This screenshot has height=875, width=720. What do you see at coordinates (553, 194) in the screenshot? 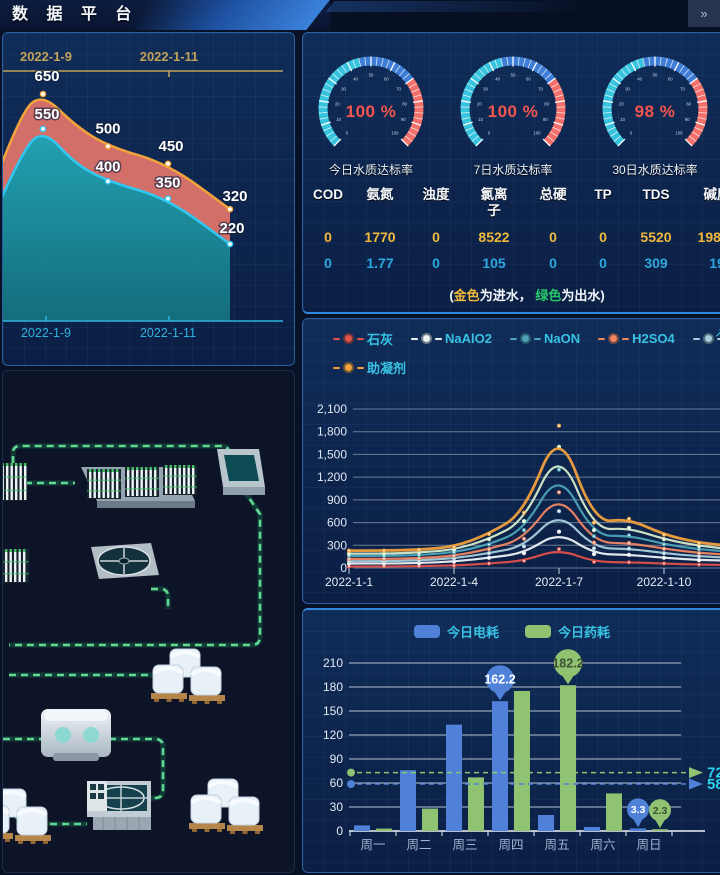
I see `table-cell: 总硬` at bounding box center [553, 194].